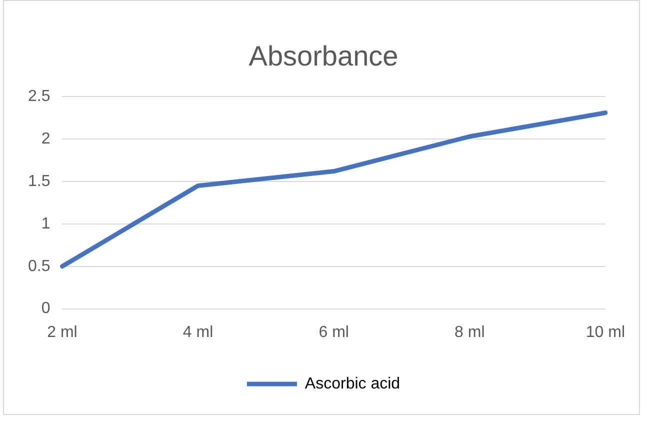 This screenshot has width=649, height=421. What do you see at coordinates (45, 309) in the screenshot?
I see `y-tick-label: 0` at bounding box center [45, 309].